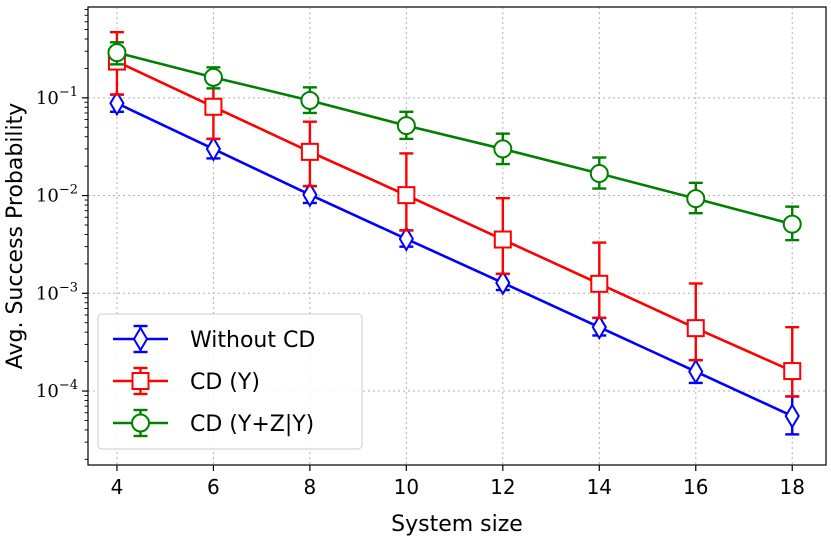 This screenshot has width=831, height=544. Describe the element at coordinates (117, 487) in the screenshot. I see `x-tick-label: 4` at that location.